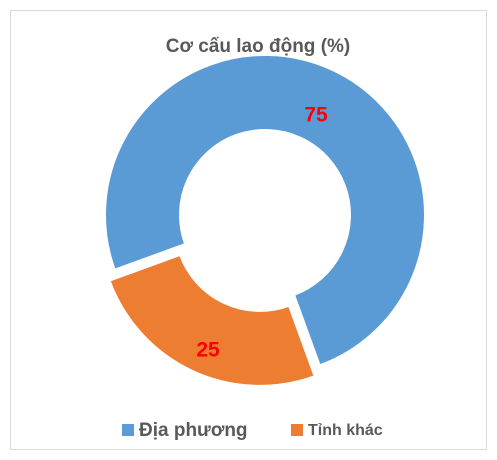 The height and width of the screenshot is (460, 497). What do you see at coordinates (316, 115) in the screenshot?
I see `data-label: 75` at bounding box center [316, 115].